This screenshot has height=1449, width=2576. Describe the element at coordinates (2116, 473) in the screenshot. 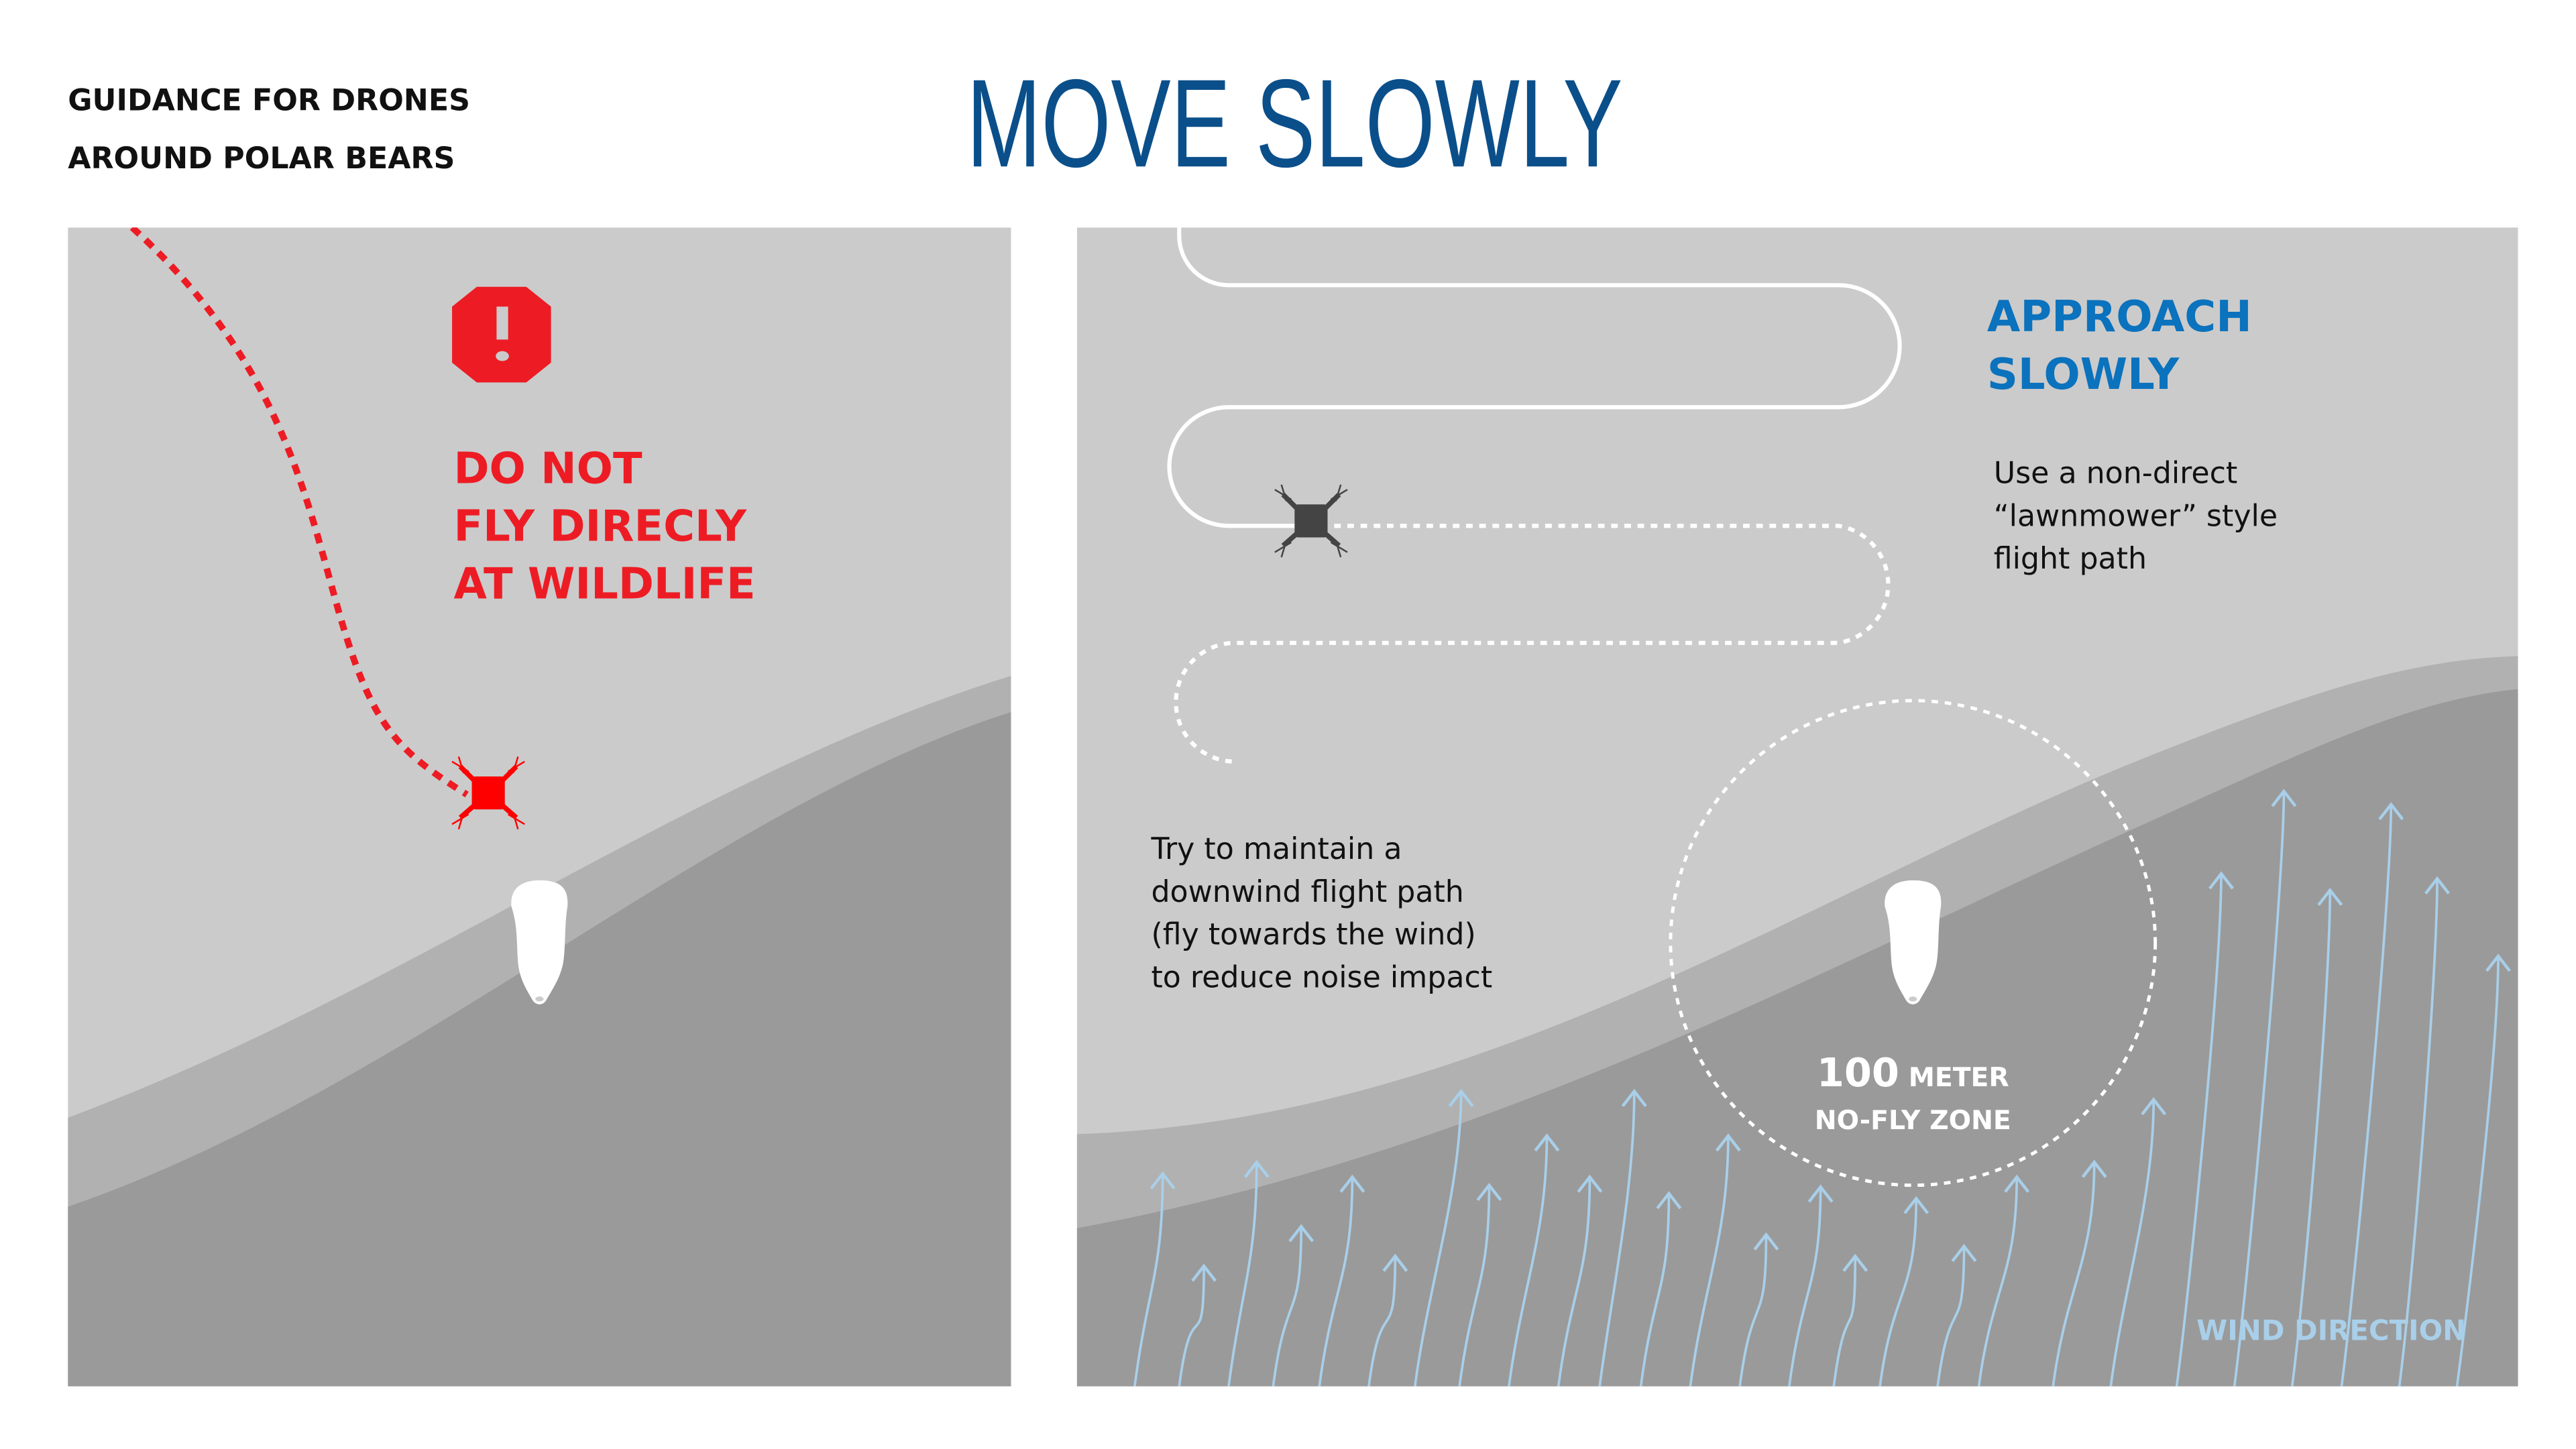

I see `path-note-line-1: Use a non-direct` at that location.